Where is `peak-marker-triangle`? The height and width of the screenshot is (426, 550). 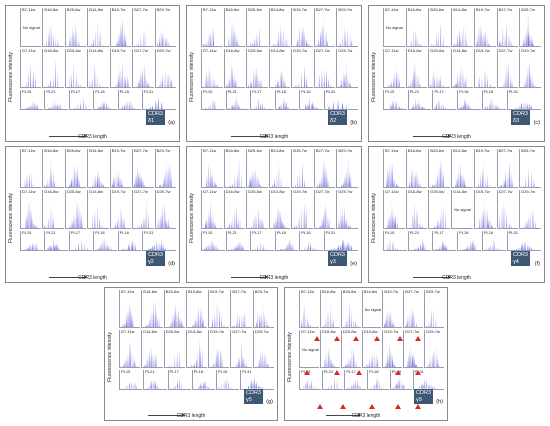 peak-marker-triangle is located at coordinates (372, 407).